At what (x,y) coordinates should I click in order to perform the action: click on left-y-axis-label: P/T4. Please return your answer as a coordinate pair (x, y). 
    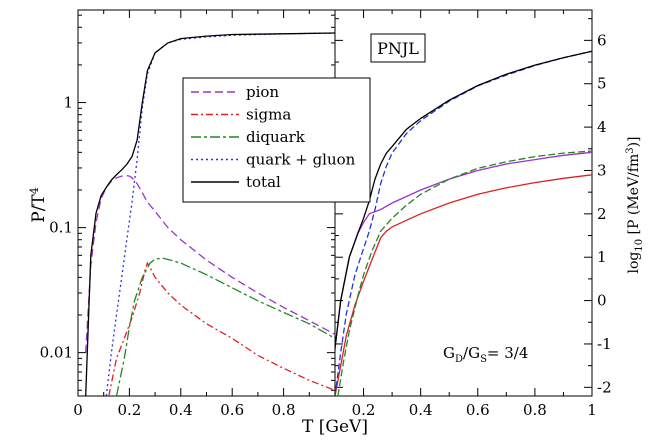
    Looking at the image, I should click on (38, 205).